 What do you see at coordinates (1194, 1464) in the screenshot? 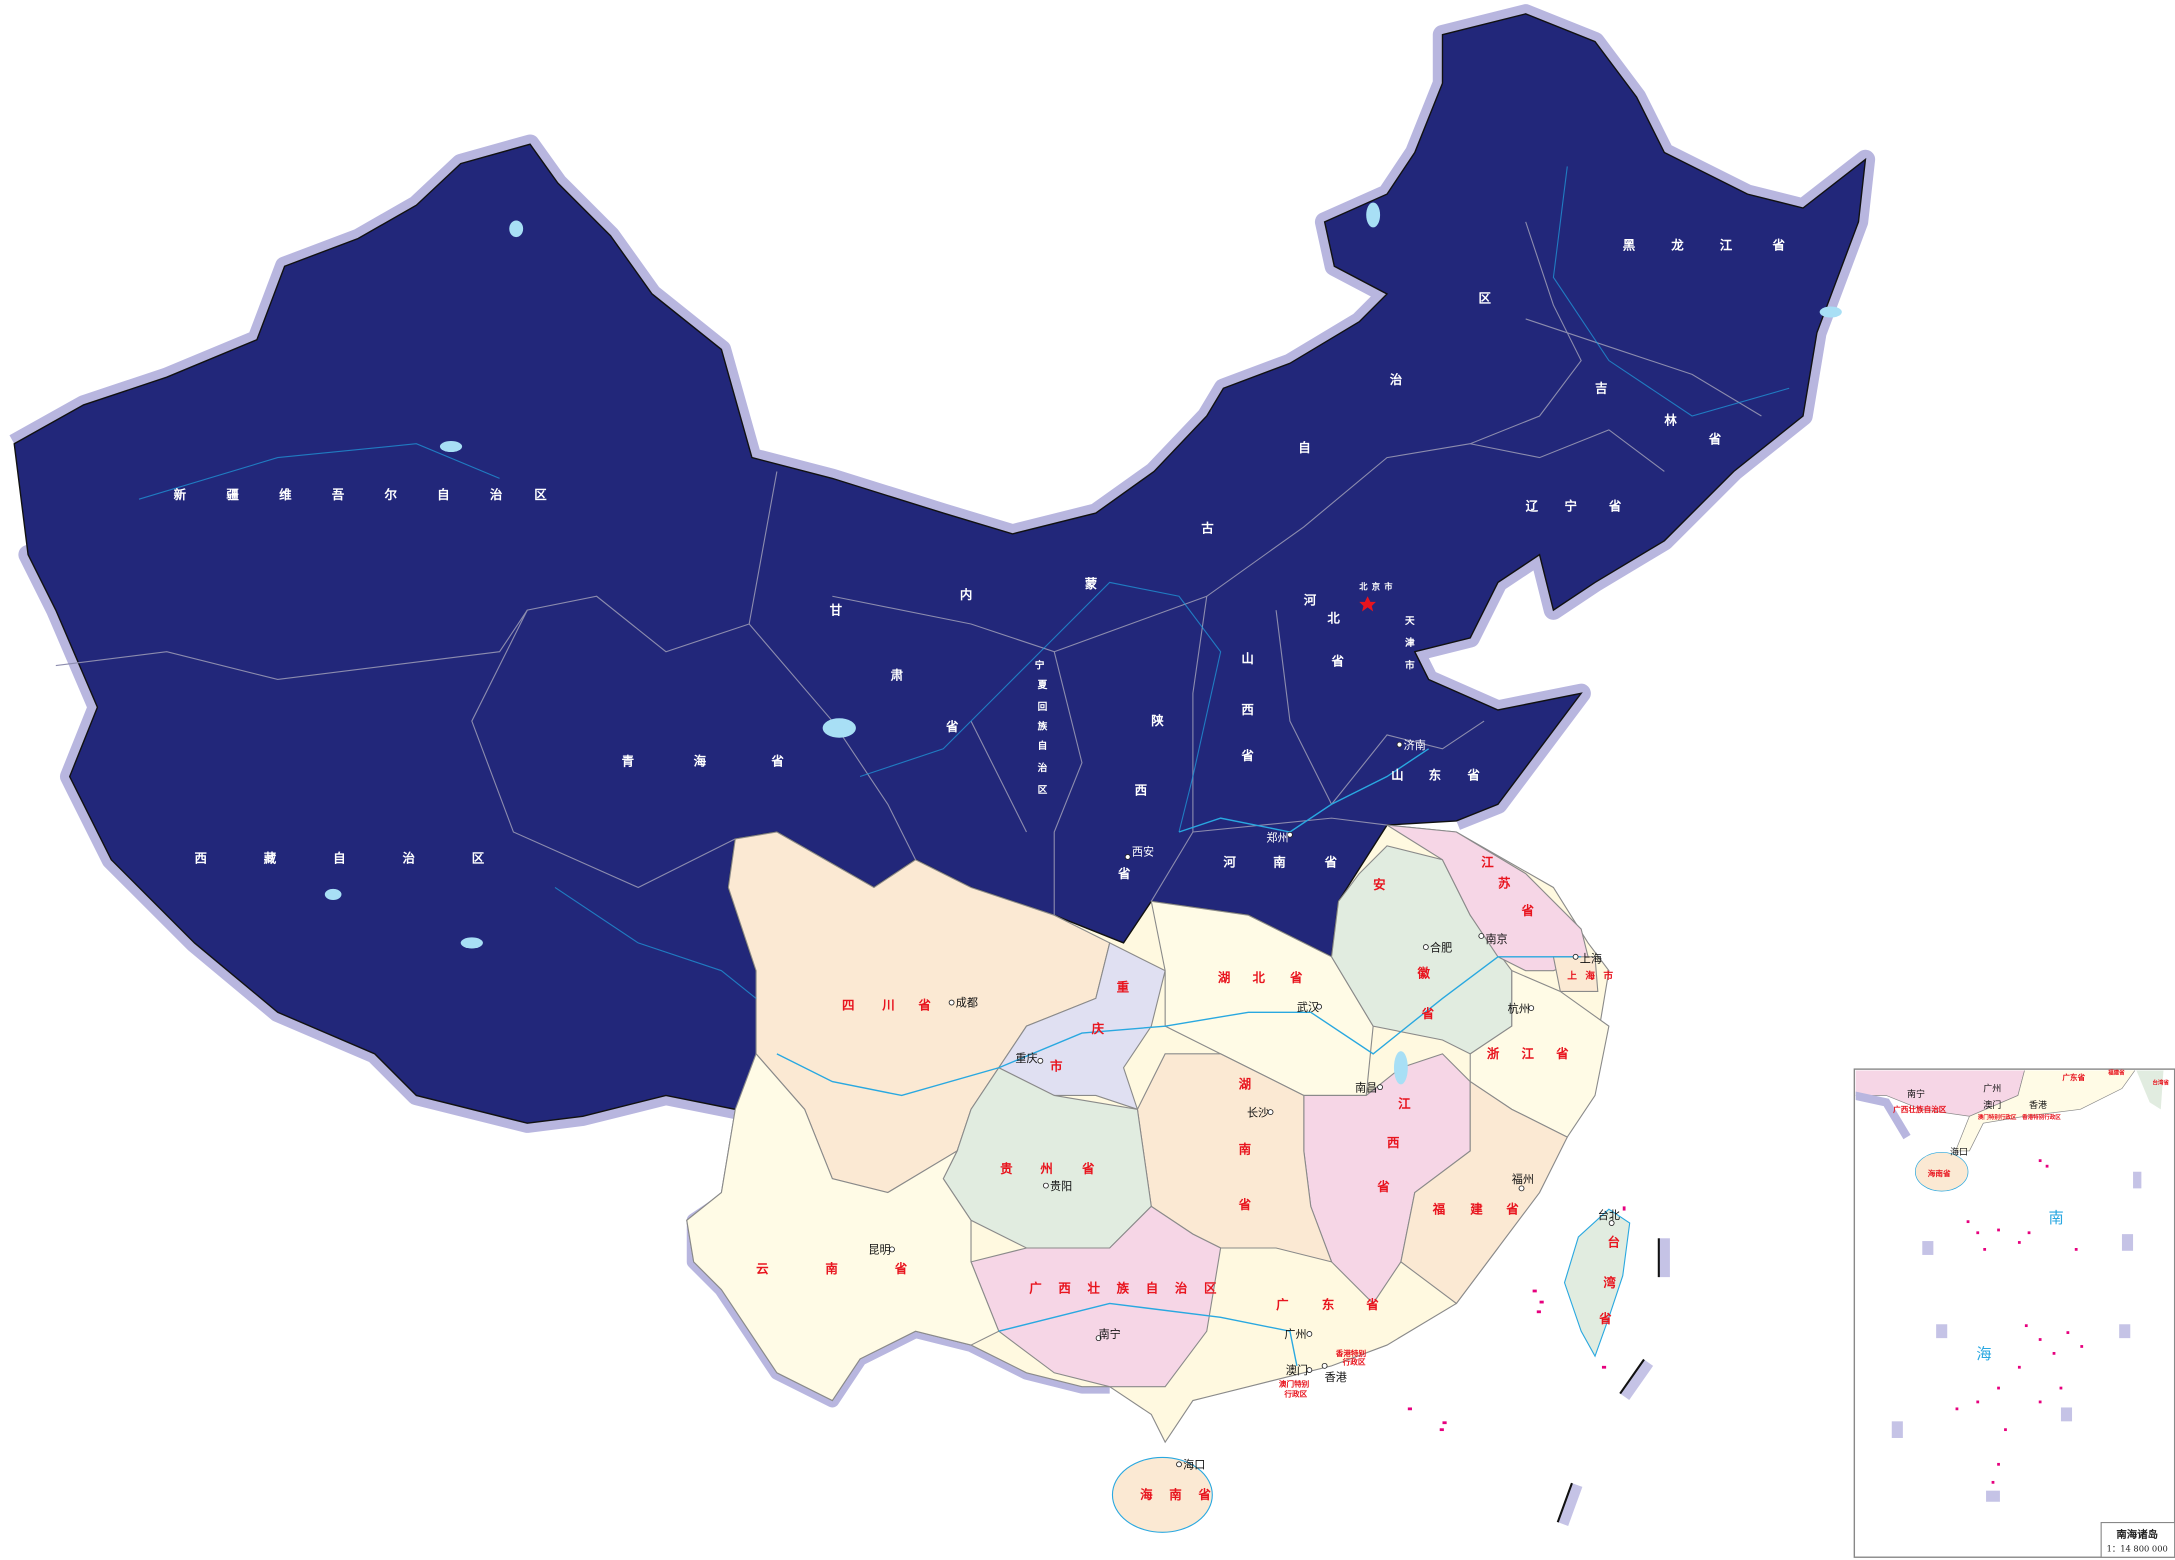
I see `city-haikou: 海口` at bounding box center [1194, 1464].